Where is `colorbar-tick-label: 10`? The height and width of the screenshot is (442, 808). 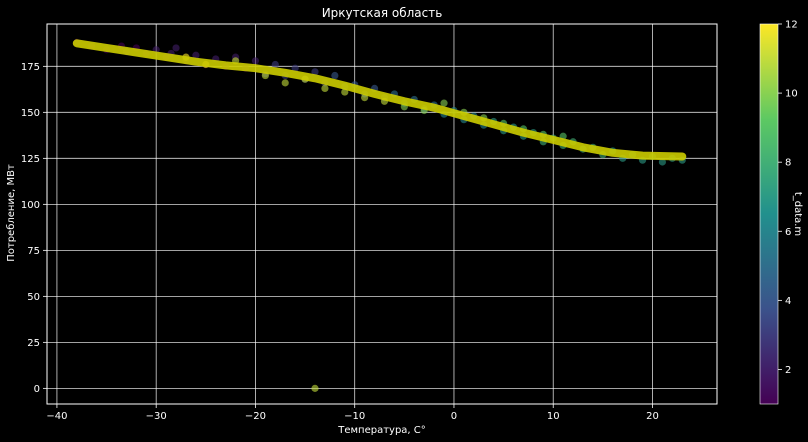 colorbar-tick-label: 10 is located at coordinates (791, 94).